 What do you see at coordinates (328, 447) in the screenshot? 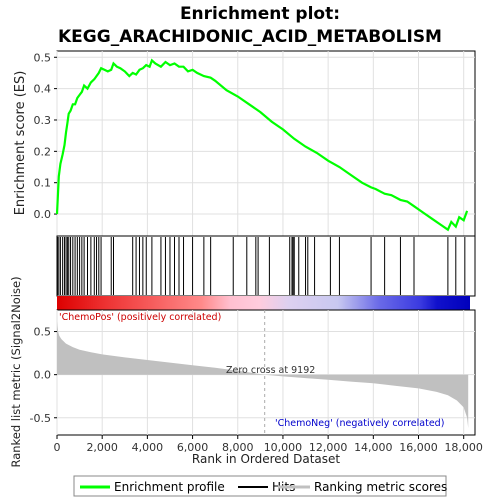
I see `x-tick-label: 12,000` at bounding box center [328, 447].